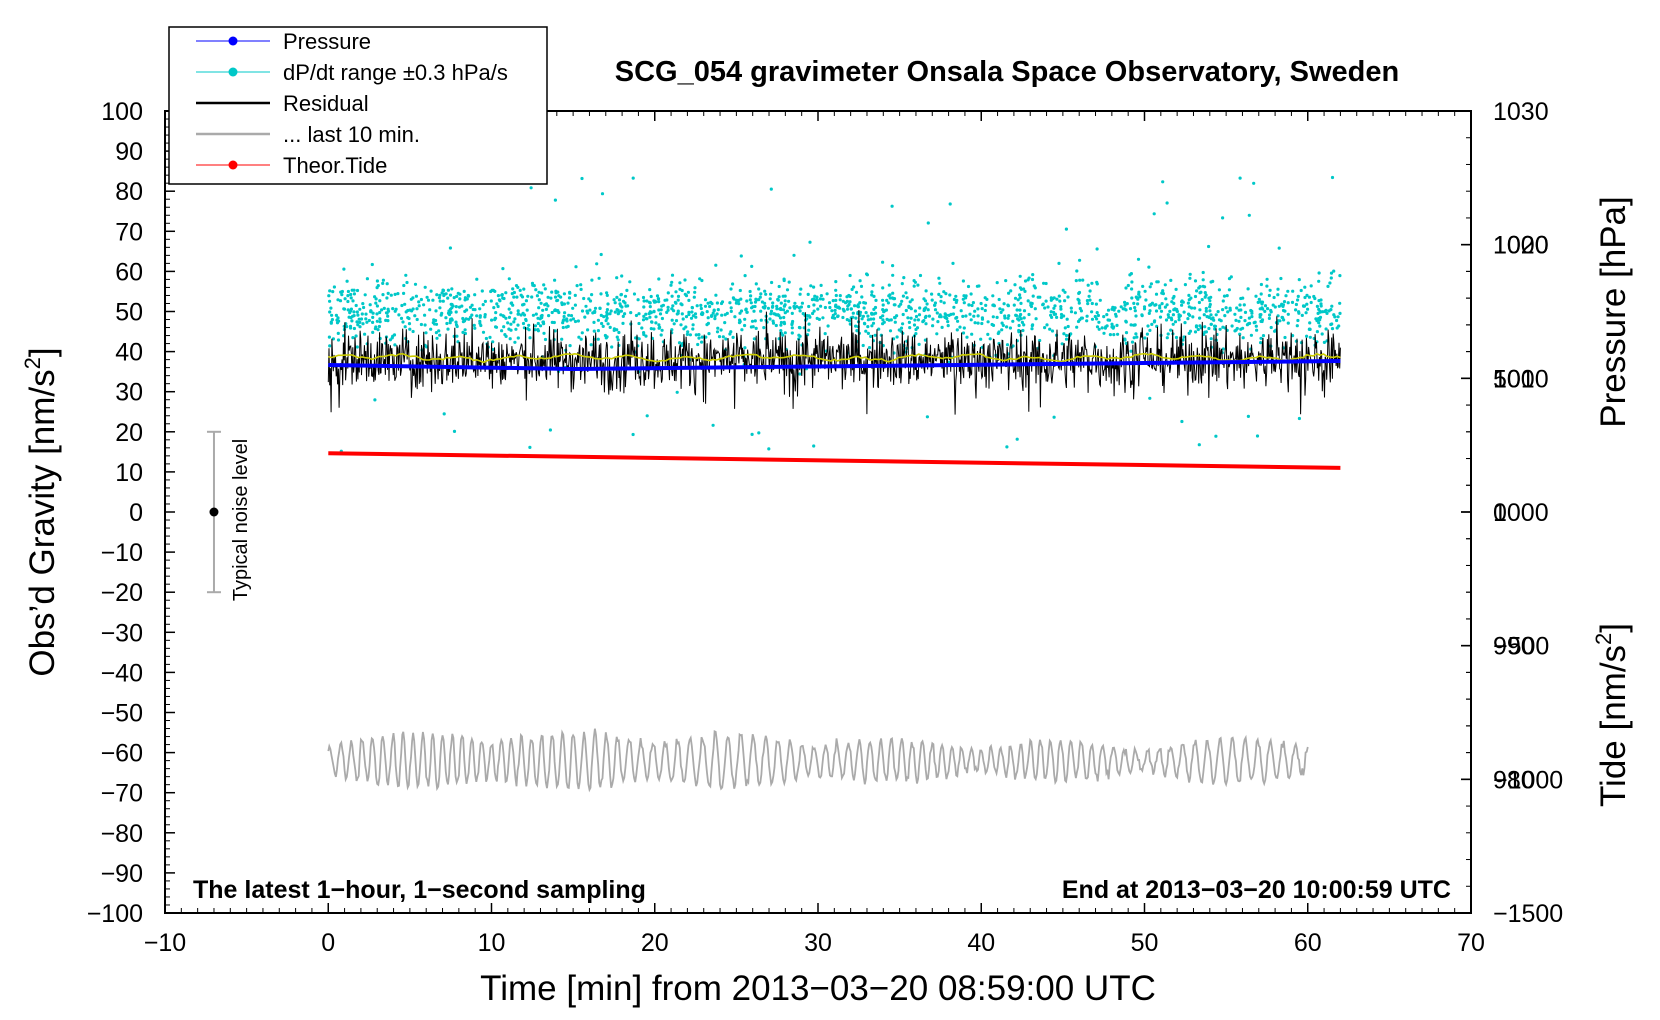 The height and width of the screenshot is (1020, 1660). What do you see at coordinates (1514, 780) in the screenshot?
I see `pressure-tick-label: 980` at bounding box center [1514, 780].